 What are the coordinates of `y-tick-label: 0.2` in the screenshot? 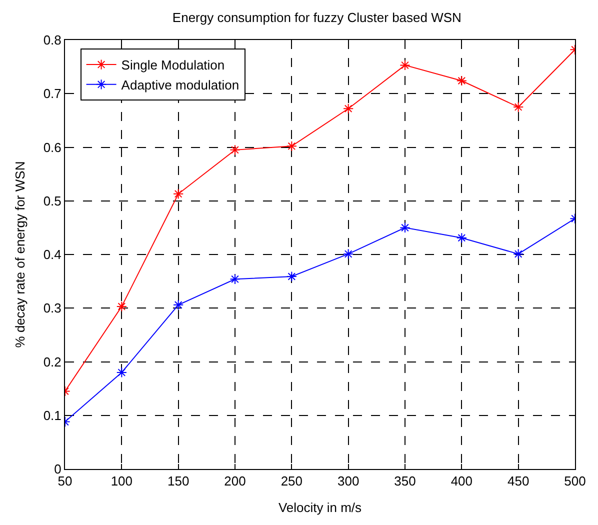 It's located at (52, 362).